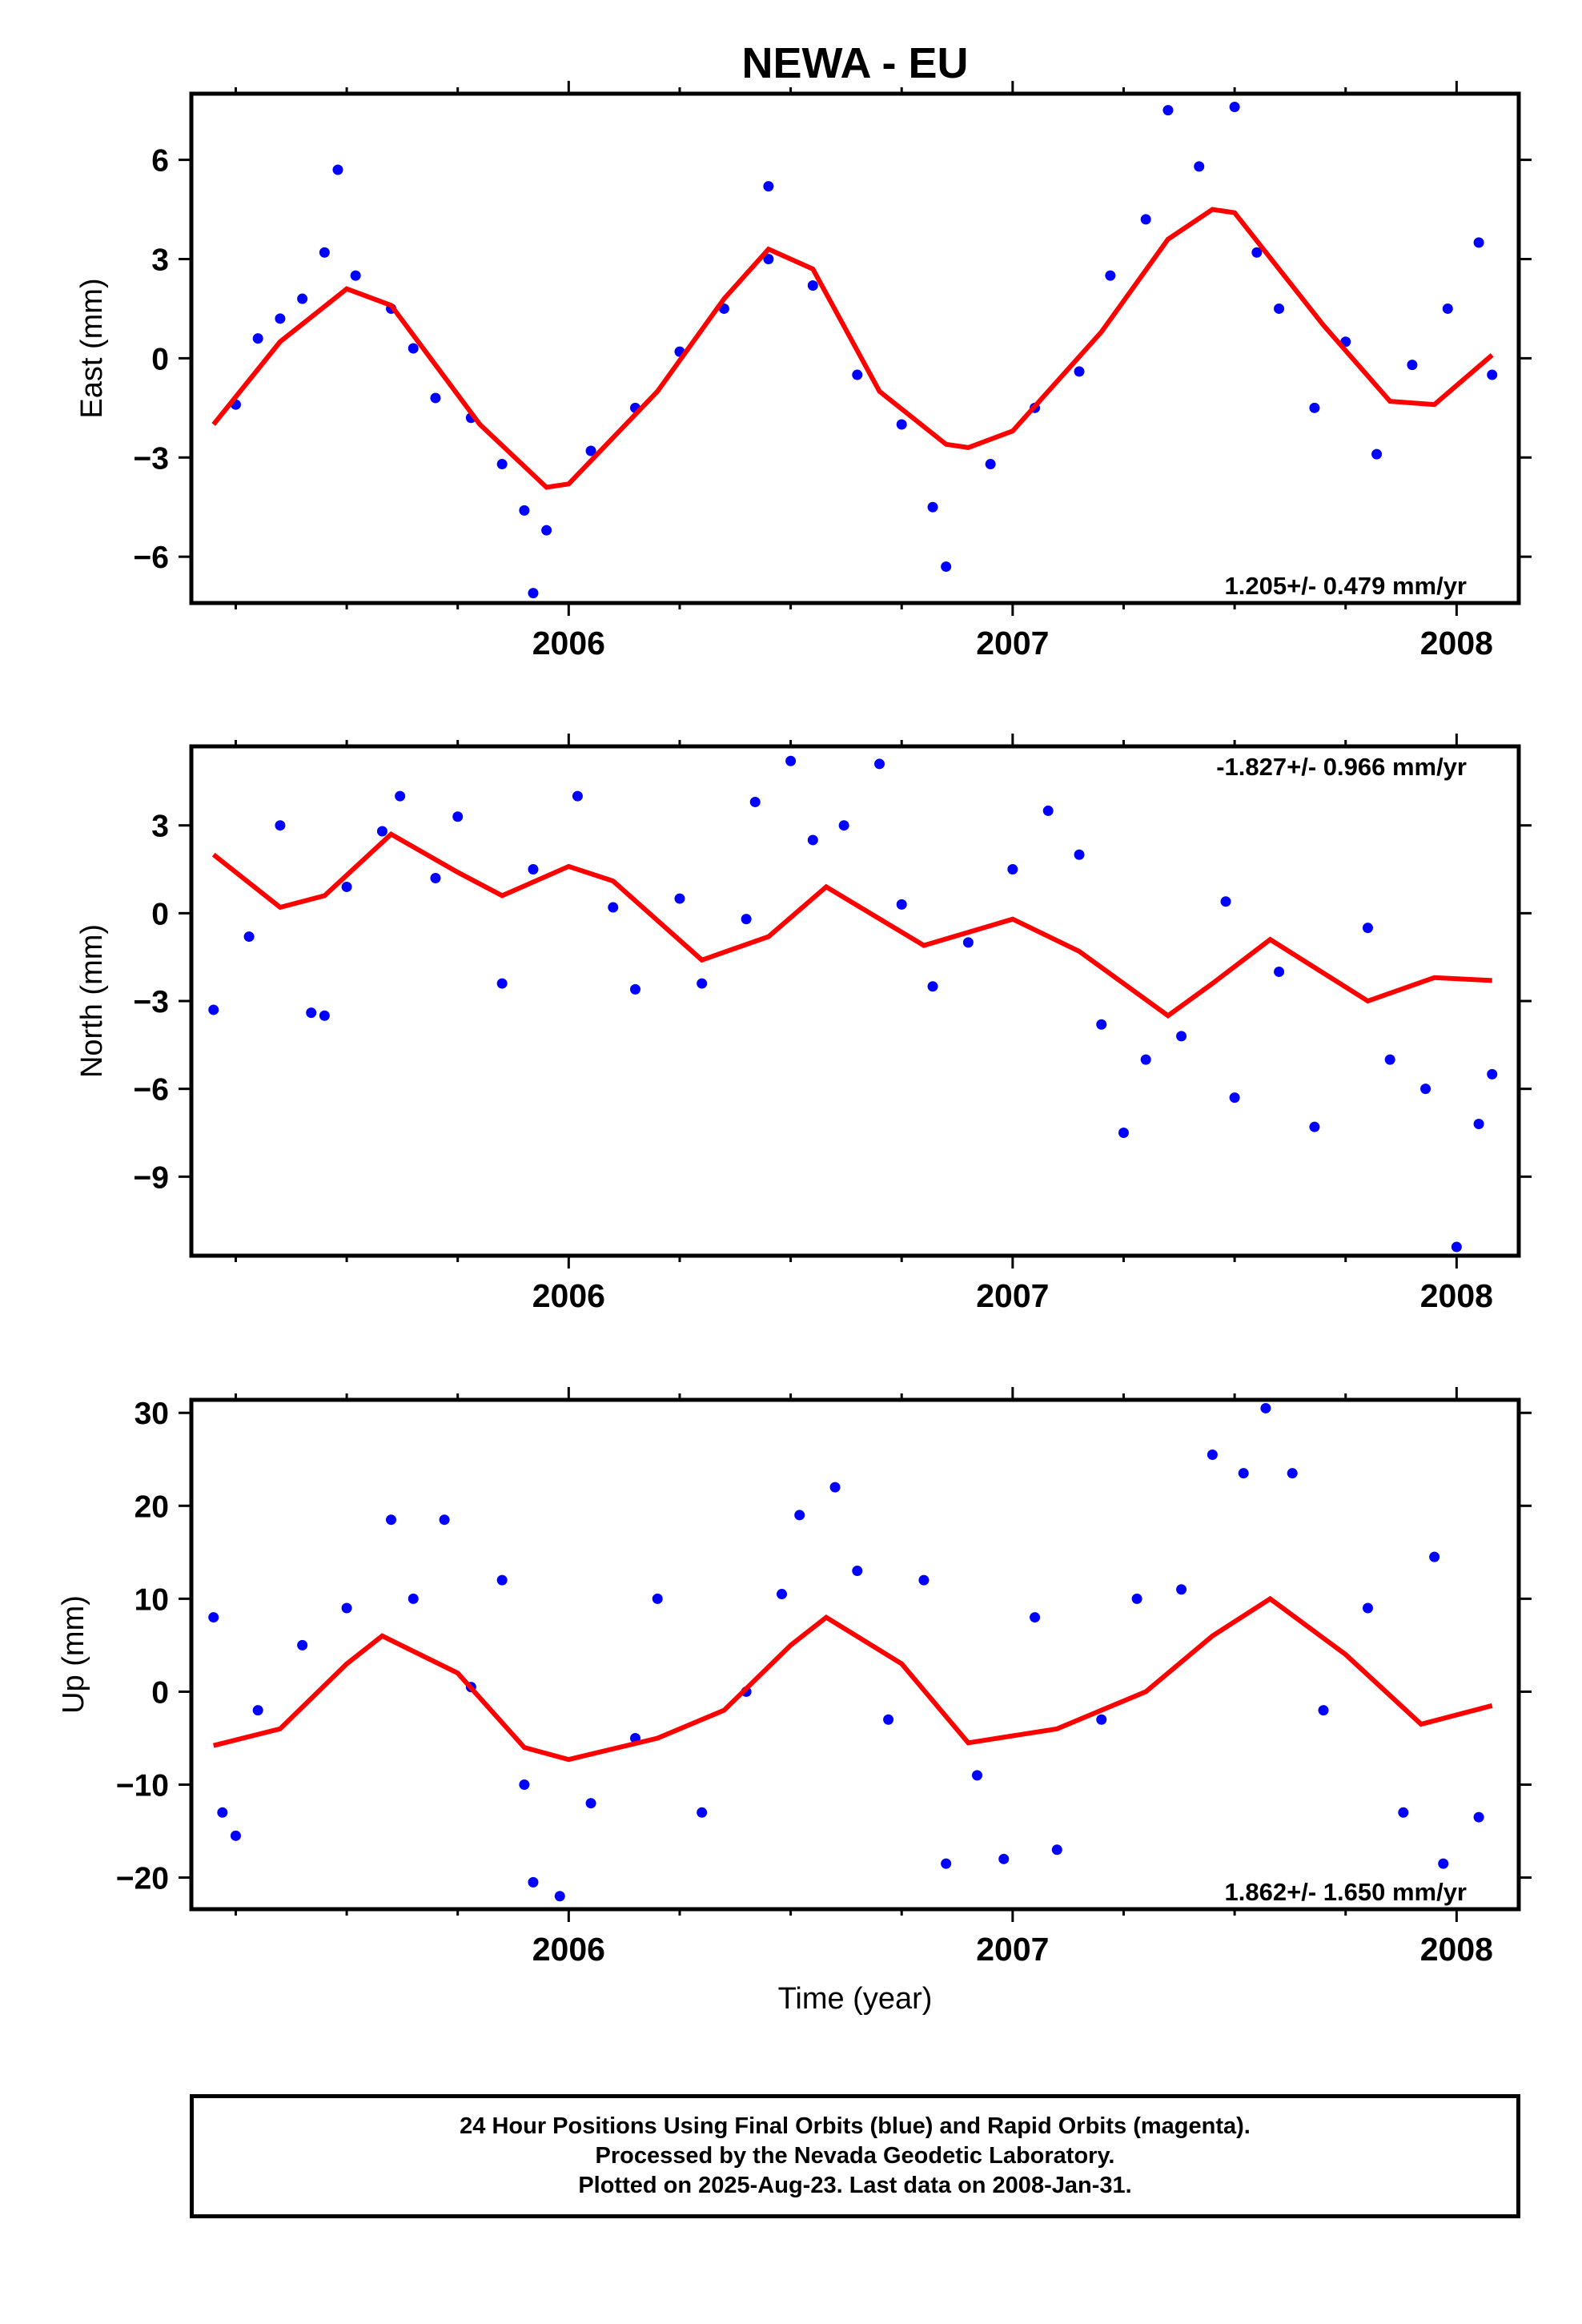 The image size is (1582, 2324). I want to click on panel-north-x-tick-label: 2008, so click(1457, 1295).